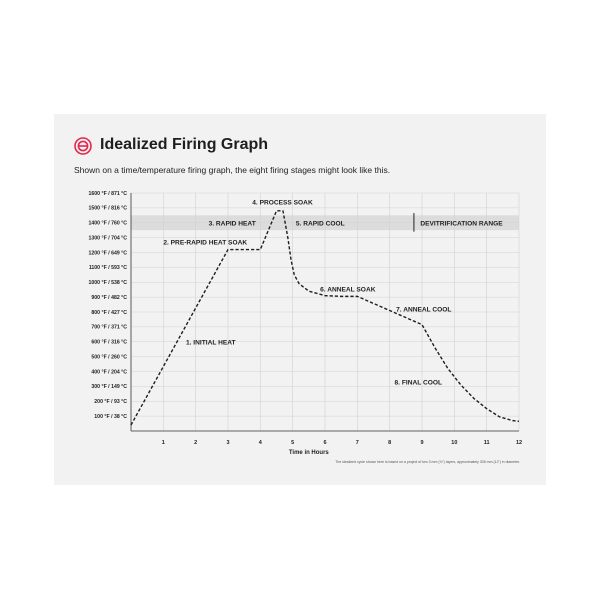  I want to click on x-tick-label: 5, so click(292, 443).